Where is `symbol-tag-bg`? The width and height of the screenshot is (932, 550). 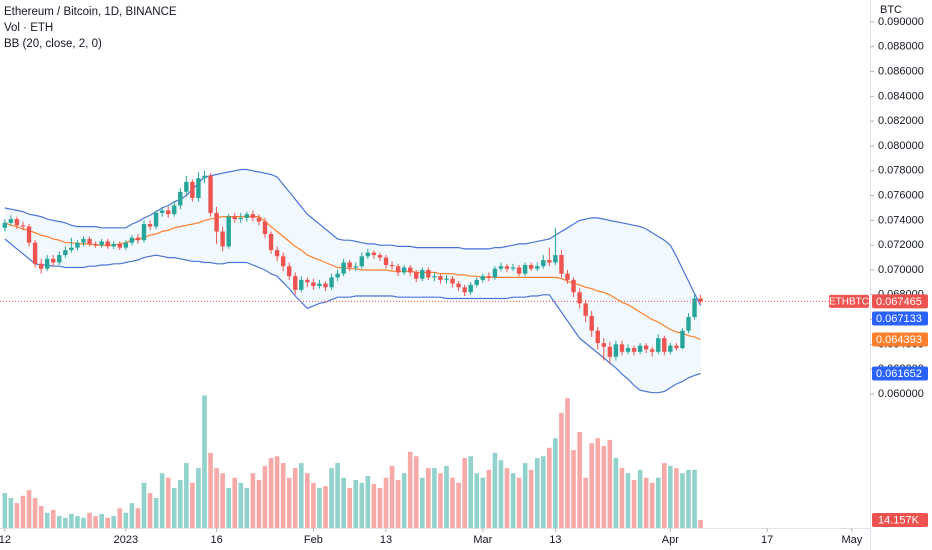
symbol-tag-bg is located at coordinates (849, 301).